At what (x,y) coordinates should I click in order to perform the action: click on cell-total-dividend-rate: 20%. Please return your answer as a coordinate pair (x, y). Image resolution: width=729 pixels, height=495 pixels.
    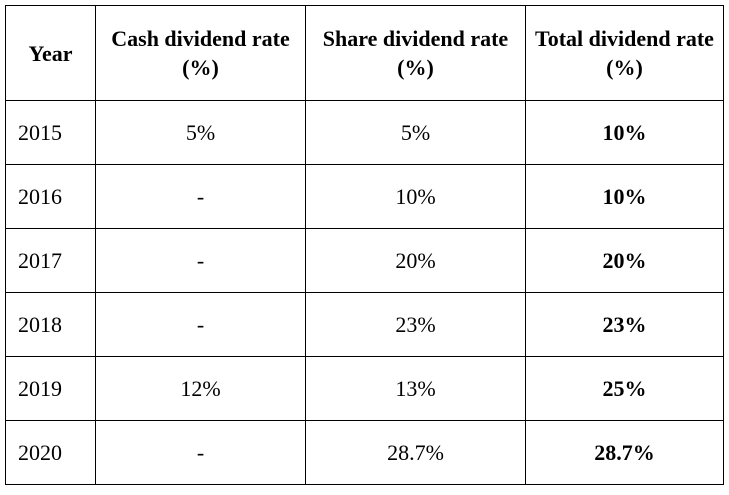
    Looking at the image, I should click on (624, 260).